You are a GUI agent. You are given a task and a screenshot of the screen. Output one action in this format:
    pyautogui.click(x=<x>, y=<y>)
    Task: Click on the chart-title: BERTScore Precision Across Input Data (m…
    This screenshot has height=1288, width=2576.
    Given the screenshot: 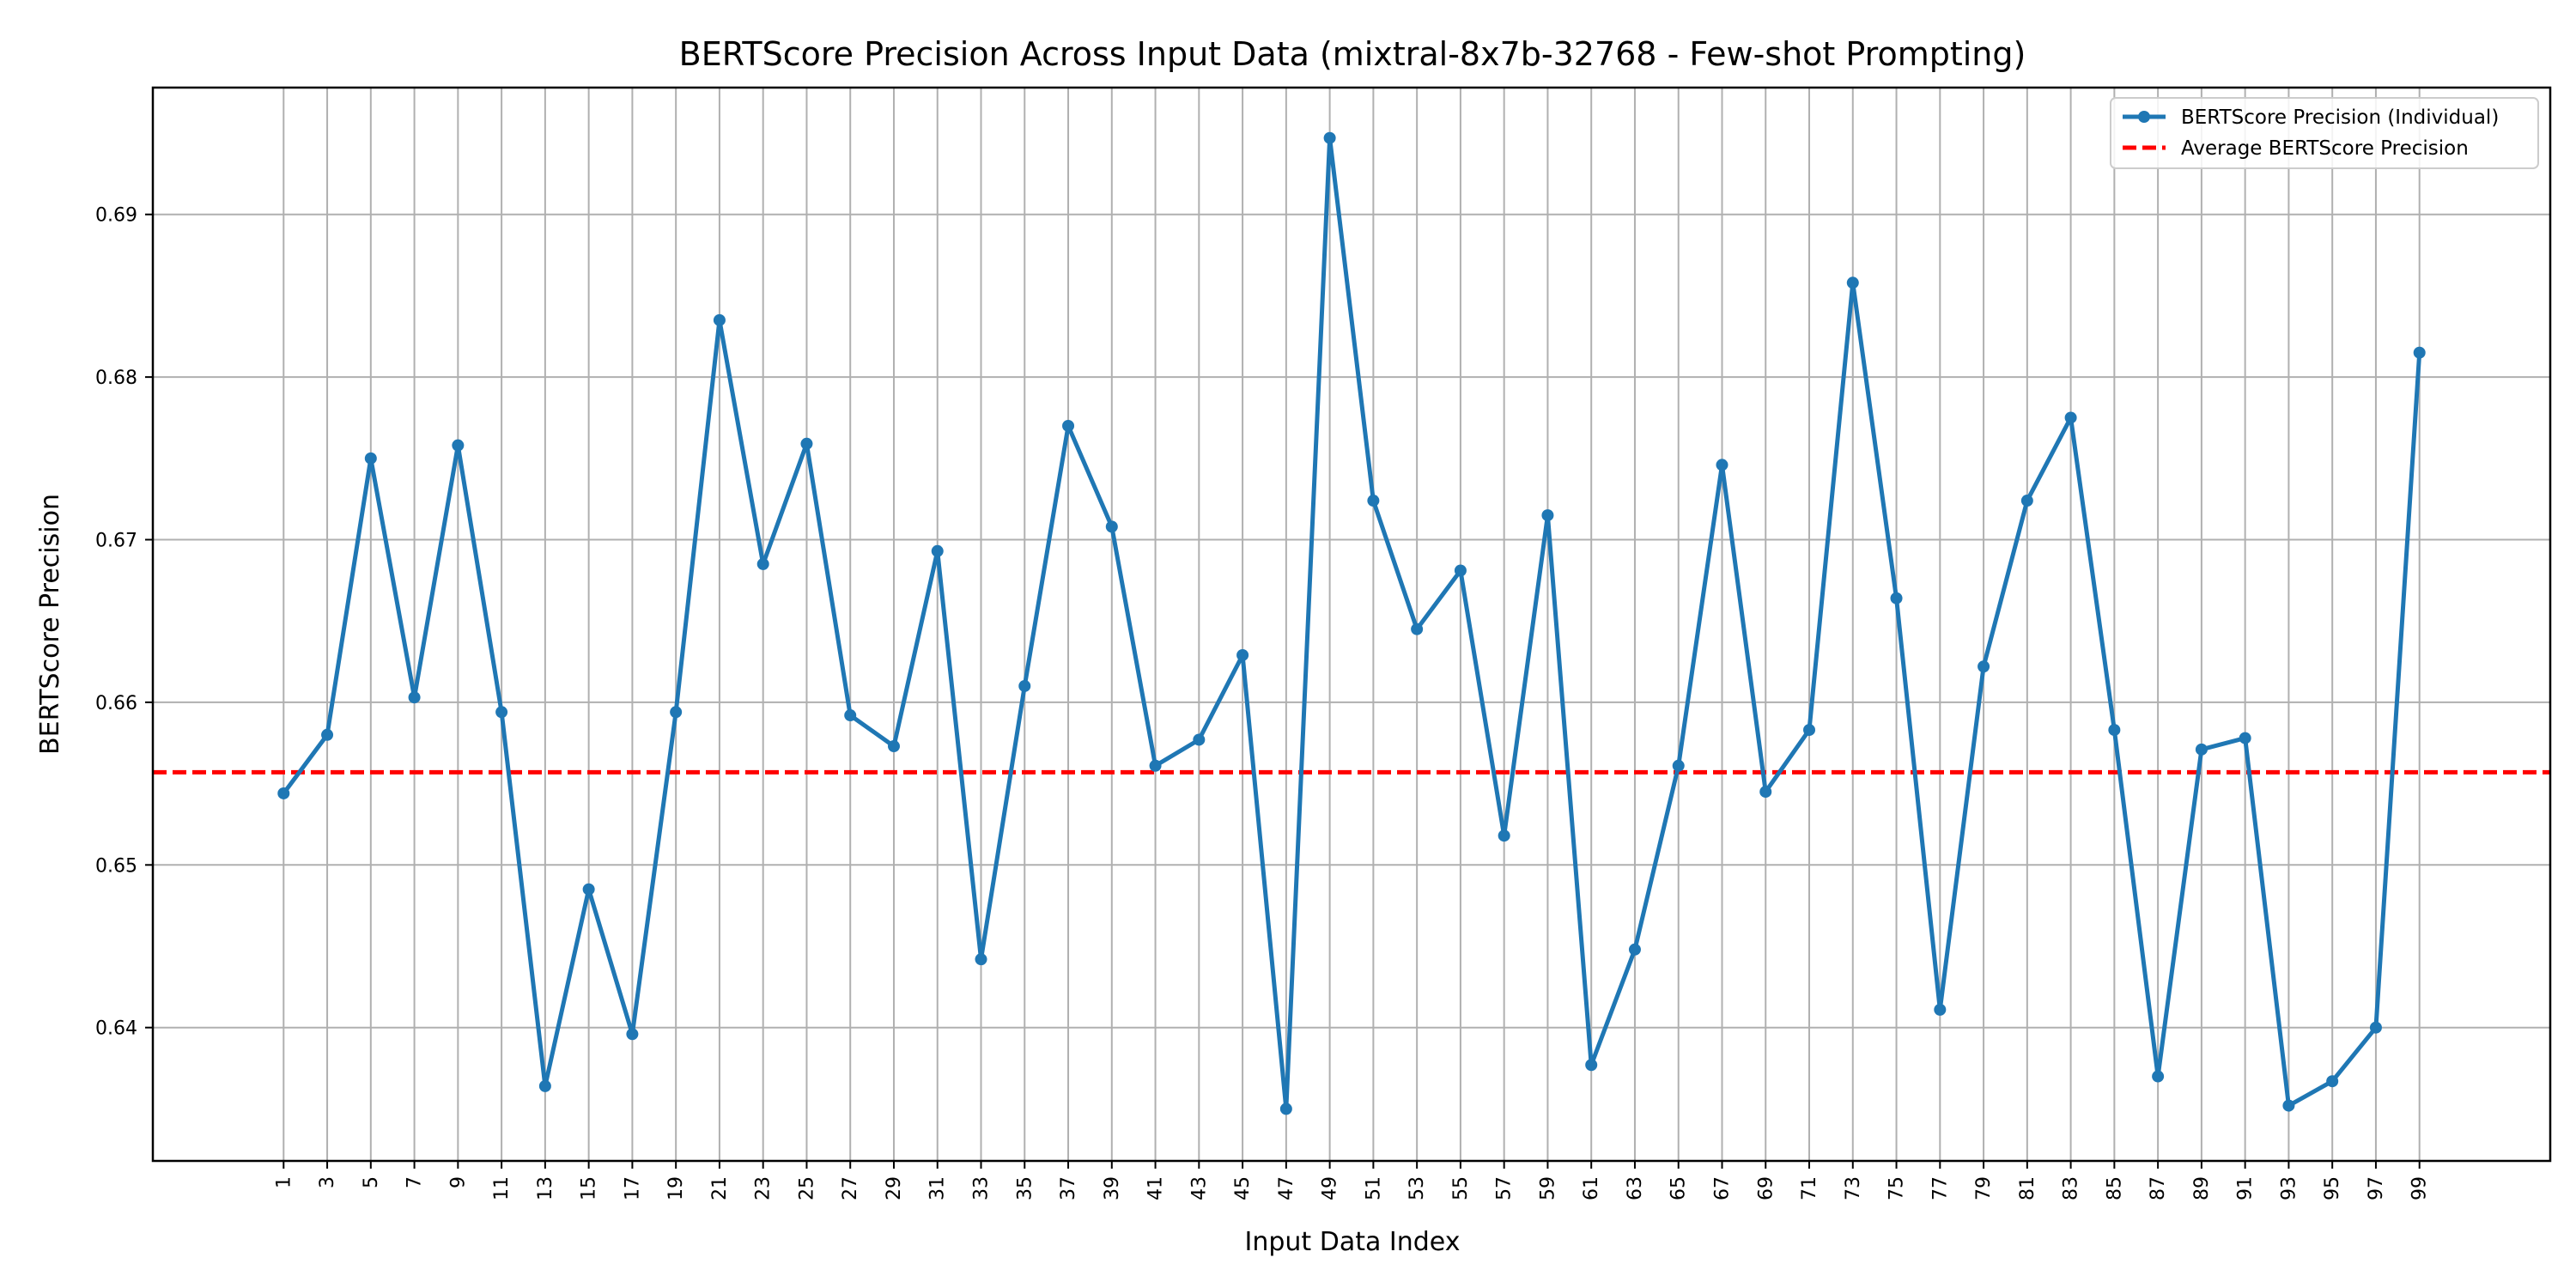 What is the action you would take?
    pyautogui.click(x=1352, y=54)
    